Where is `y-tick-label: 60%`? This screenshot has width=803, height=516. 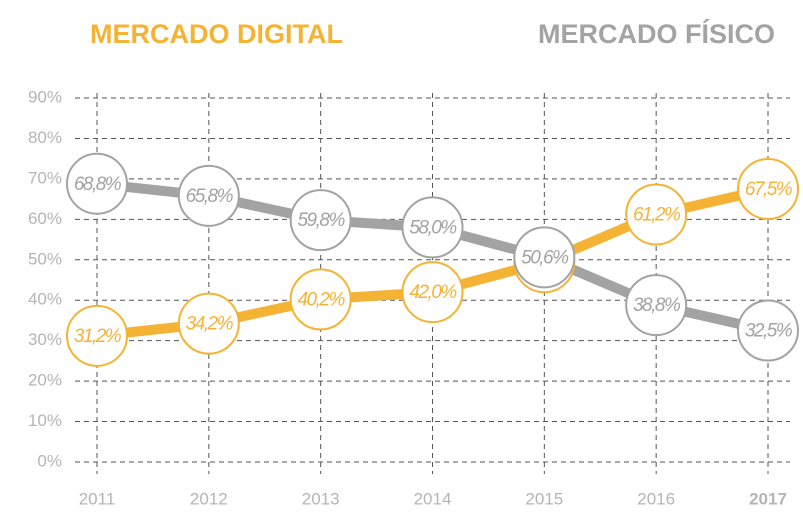 y-tick-label: 60% is located at coordinates (45, 218).